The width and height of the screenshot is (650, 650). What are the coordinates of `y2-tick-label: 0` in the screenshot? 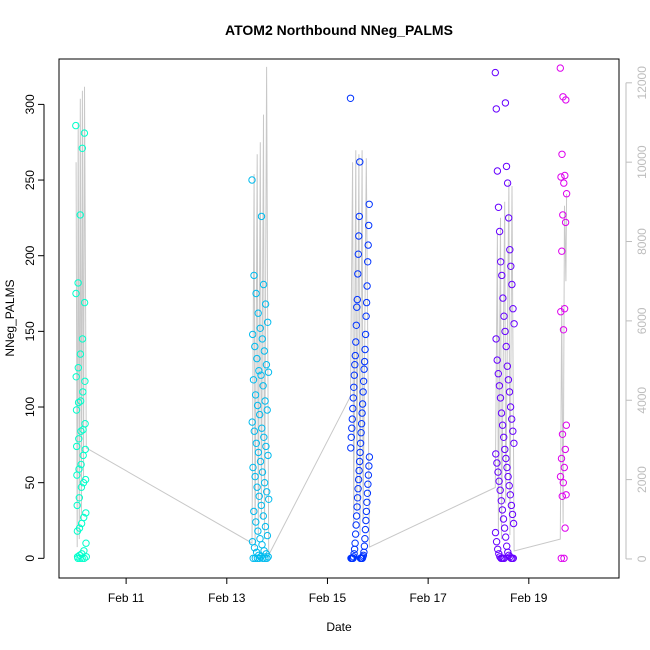 It's located at (642, 558).